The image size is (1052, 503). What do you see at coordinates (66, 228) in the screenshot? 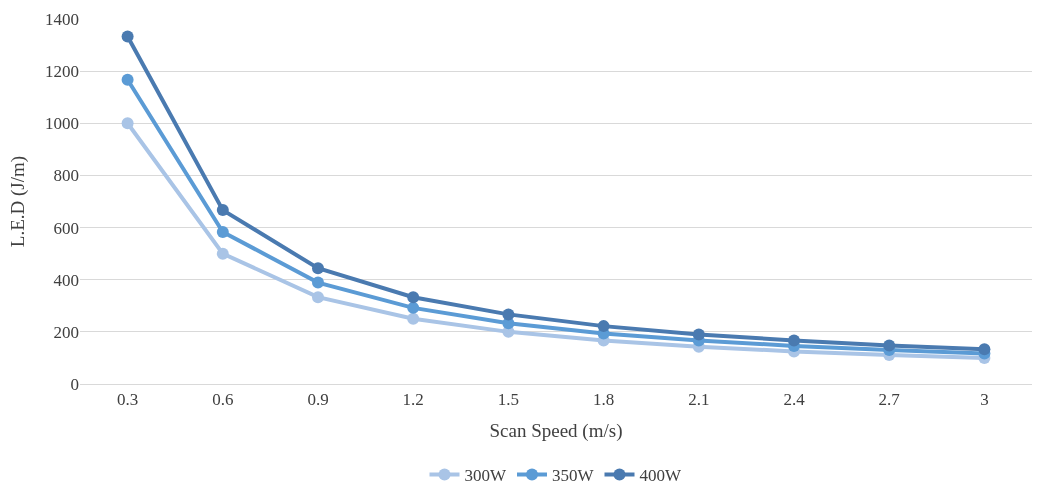
I see `y-tick-label: 600` at bounding box center [66, 228].